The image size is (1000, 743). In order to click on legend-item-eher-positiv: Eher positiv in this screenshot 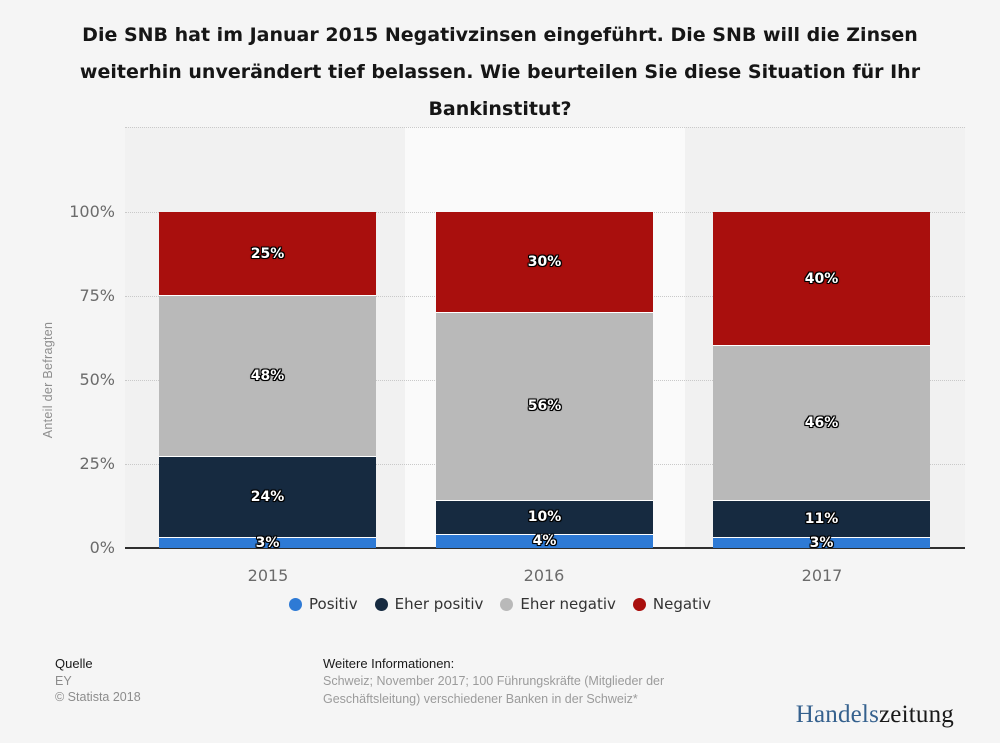, I will do `click(429, 604)`.